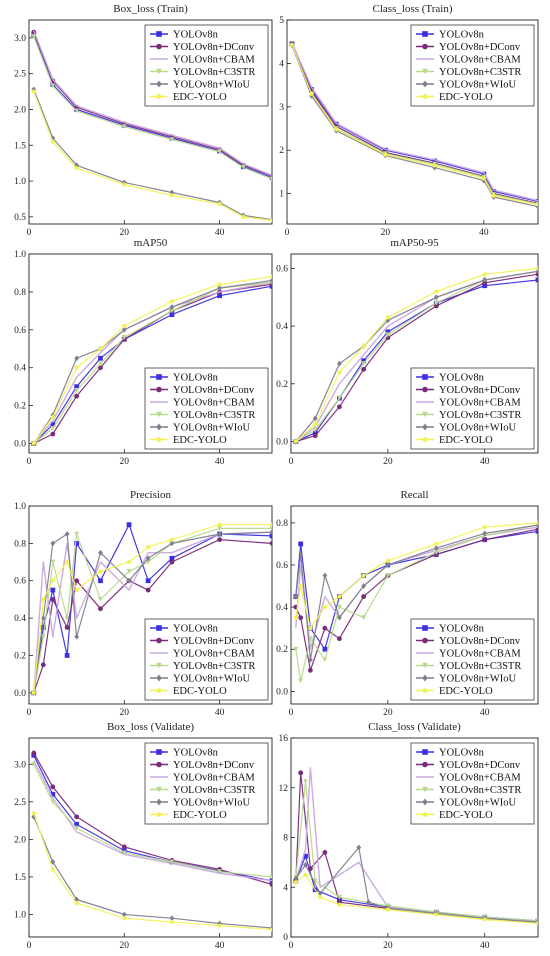  Describe the element at coordinates (462, 753) in the screenshot. I see `legend-entry-label: YOLOv8n` at that location.